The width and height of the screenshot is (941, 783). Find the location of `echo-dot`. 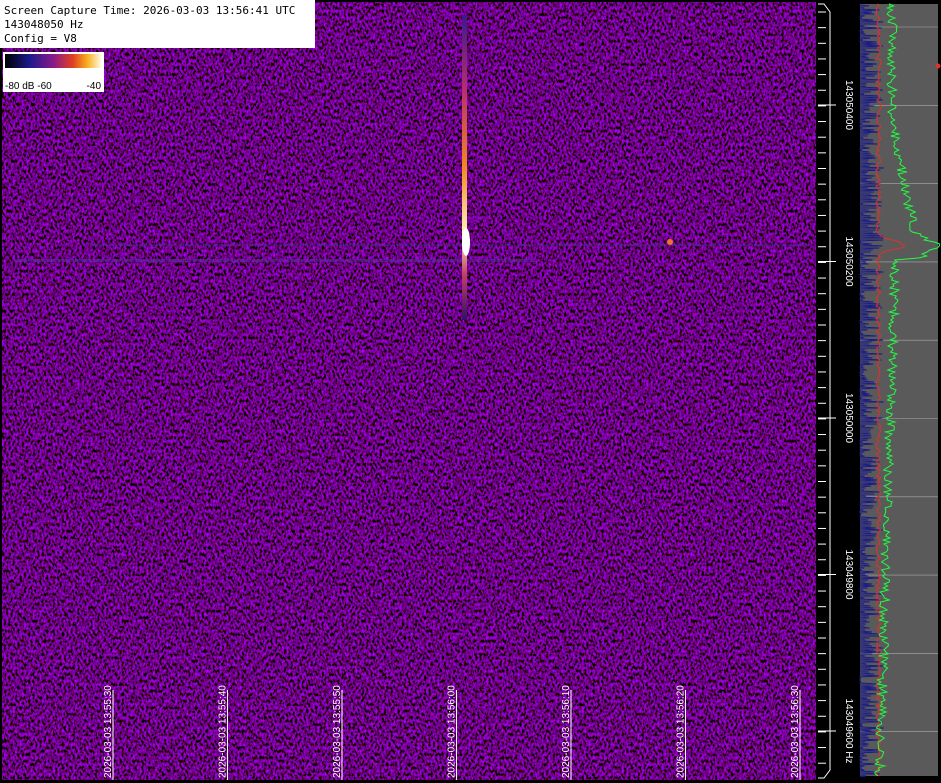

echo-dot is located at coordinates (670, 242).